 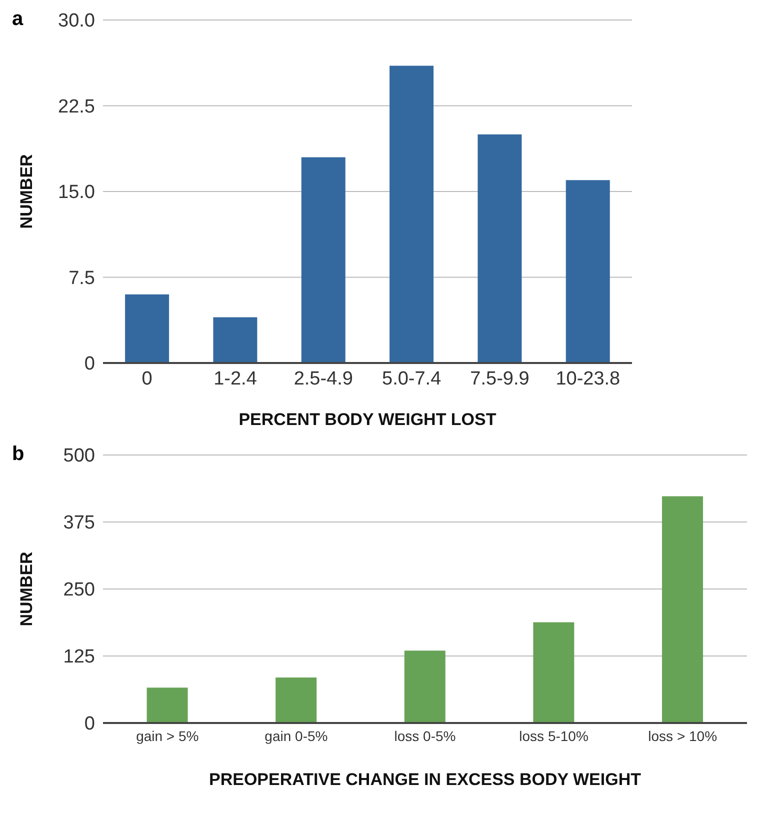 What do you see at coordinates (412, 379) in the screenshot?
I see `x-tick-label: 5.0-7.4` at bounding box center [412, 379].